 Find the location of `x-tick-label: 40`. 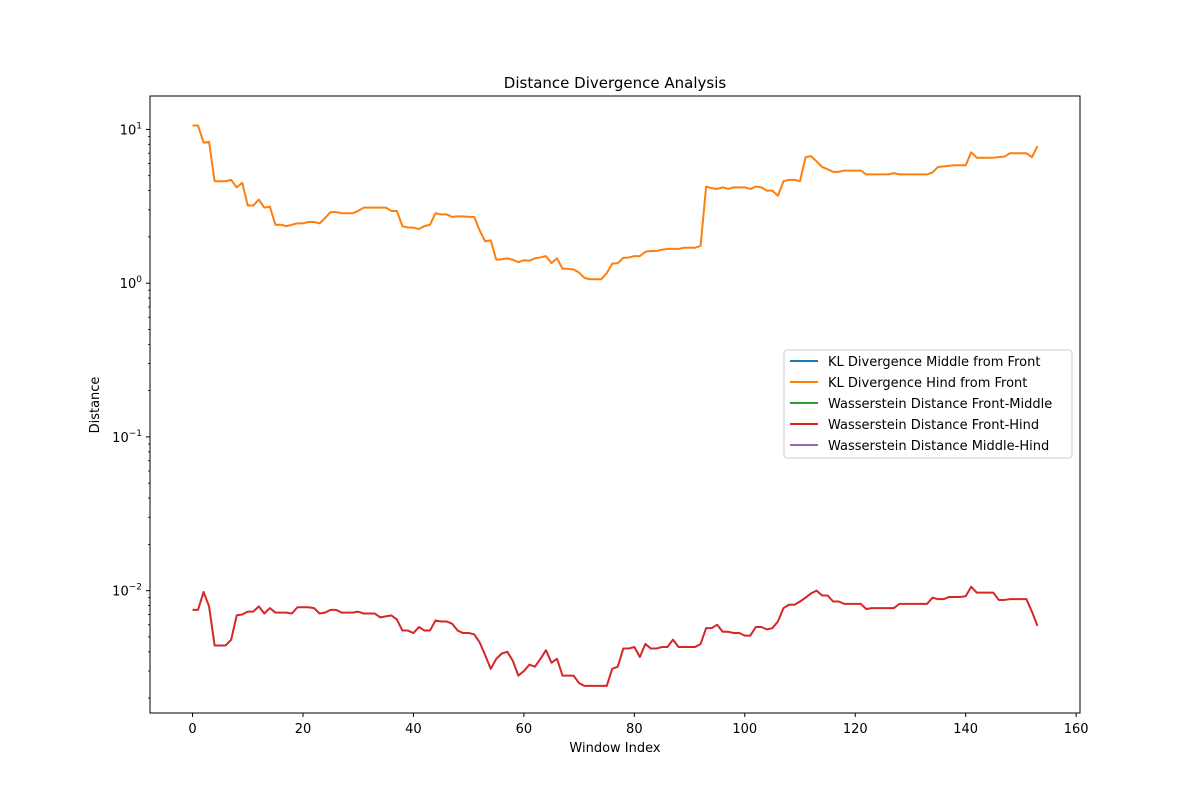

x-tick-label: 40 is located at coordinates (413, 729).